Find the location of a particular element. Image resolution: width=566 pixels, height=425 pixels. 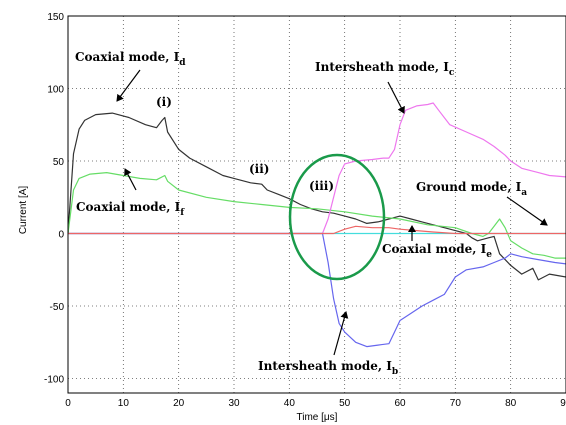

y-tick-label: 50 is located at coordinates (59, 162).